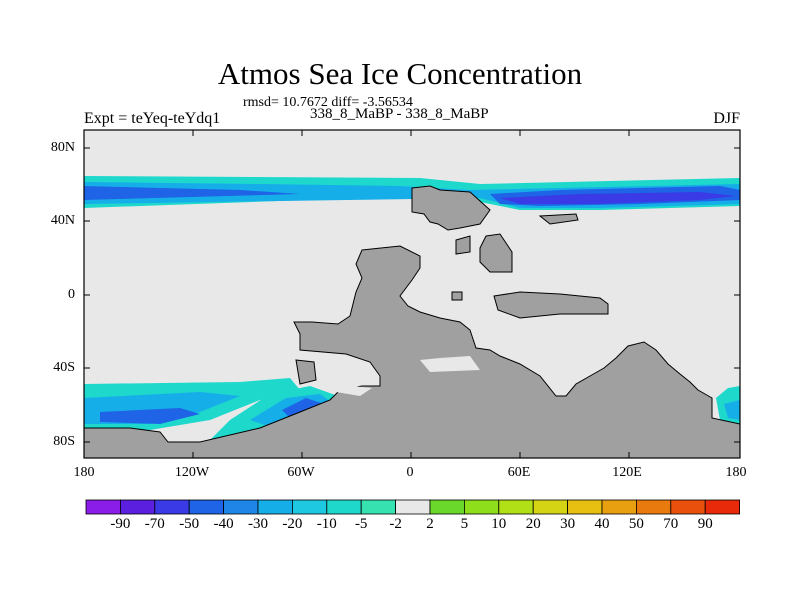 Image resolution: width=800 pixels, height=600 pixels. What do you see at coordinates (258, 524) in the screenshot?
I see `colorbar-label: -30` at bounding box center [258, 524].